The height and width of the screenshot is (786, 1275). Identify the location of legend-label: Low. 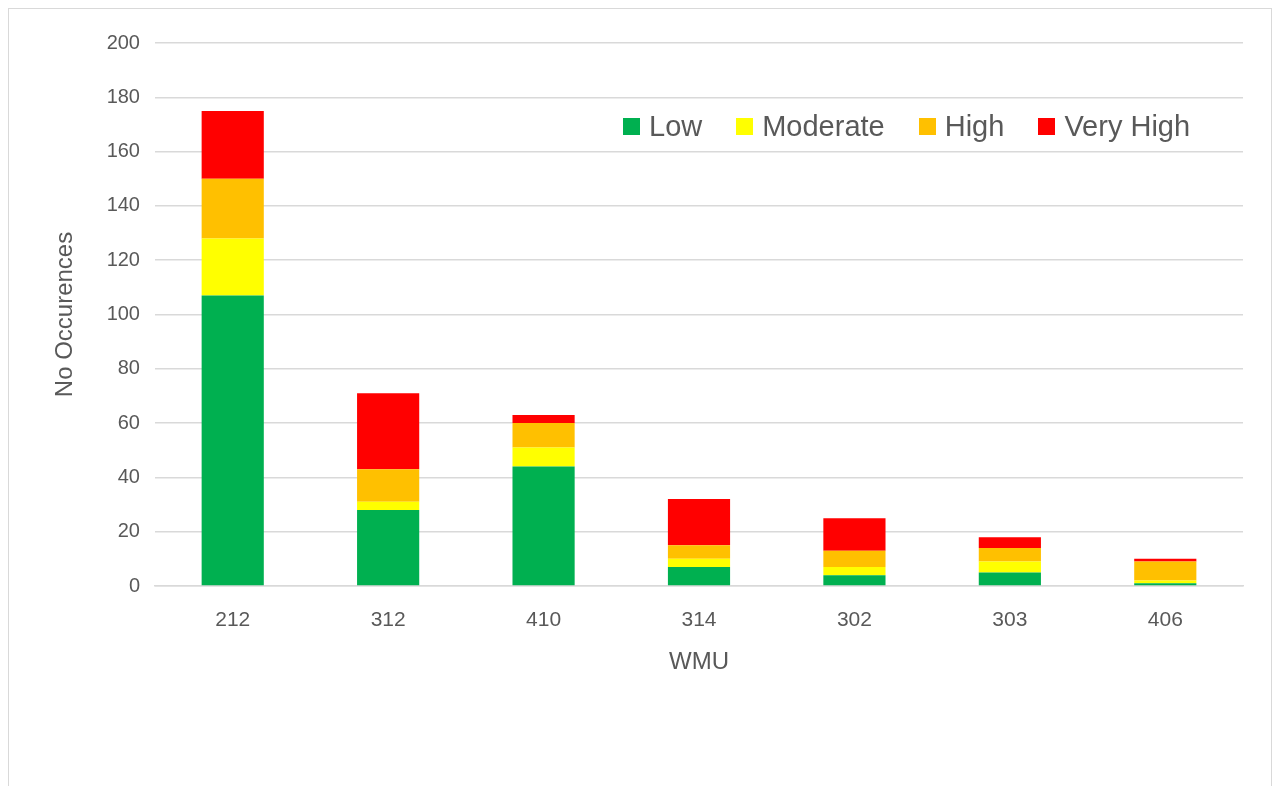
(676, 126).